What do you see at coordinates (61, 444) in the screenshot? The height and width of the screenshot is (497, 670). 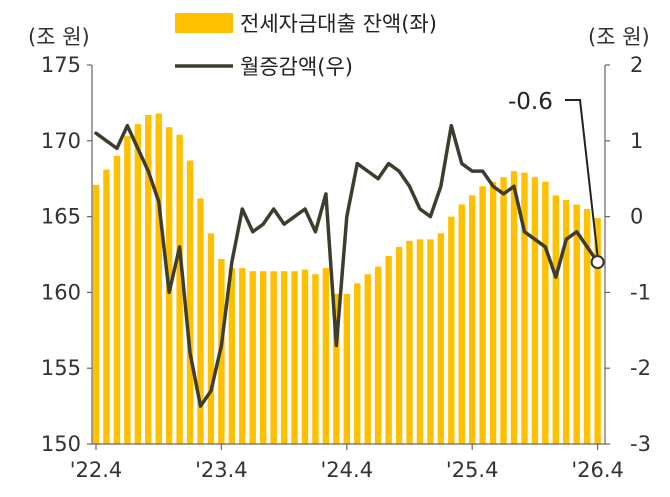 I see `left-tick-label: 150` at bounding box center [61, 444].